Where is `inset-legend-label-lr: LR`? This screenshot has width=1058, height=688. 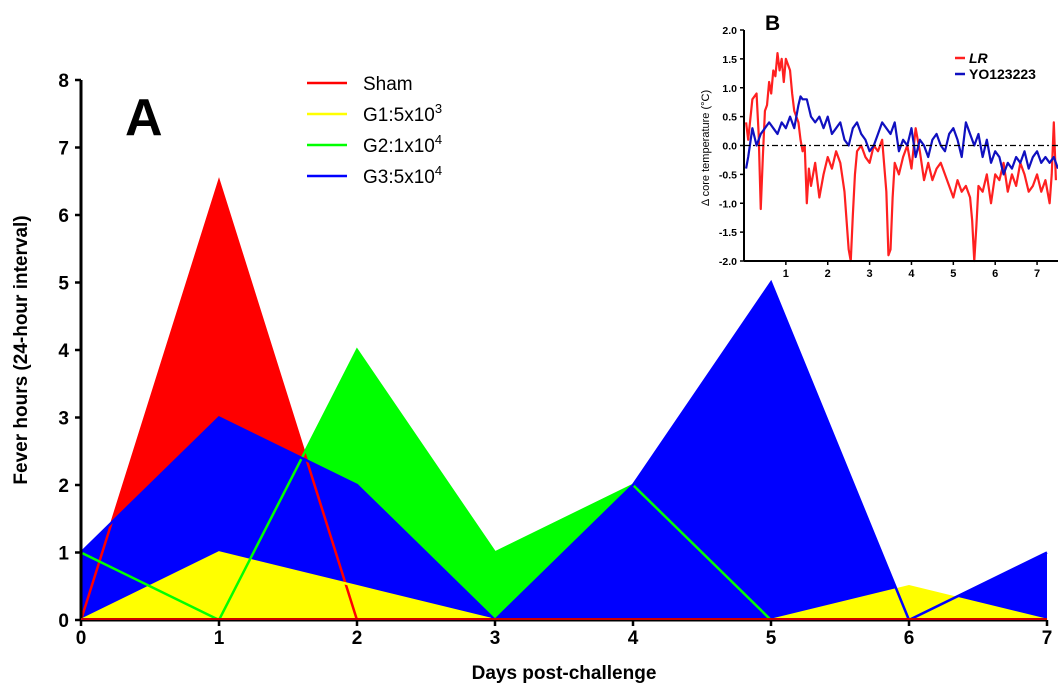
inset-legend-label-lr: LR is located at coordinates (979, 58).